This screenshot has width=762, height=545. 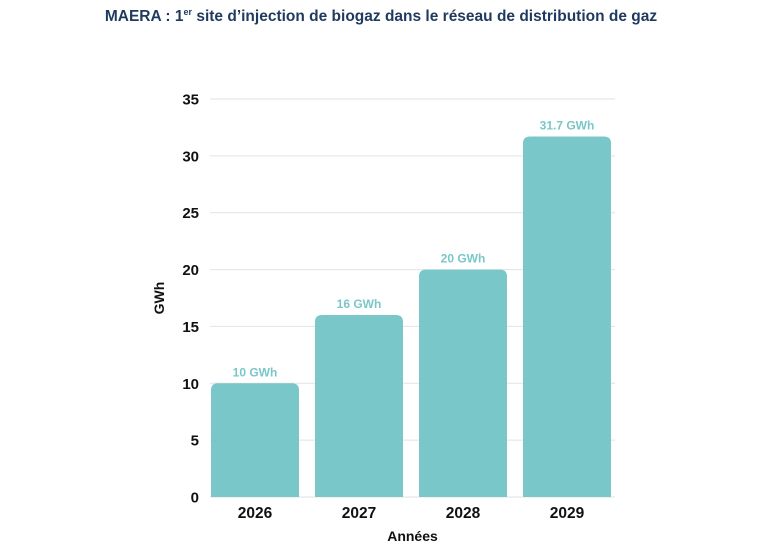 What do you see at coordinates (412, 536) in the screenshot?
I see `x-axis-title: Années` at bounding box center [412, 536].